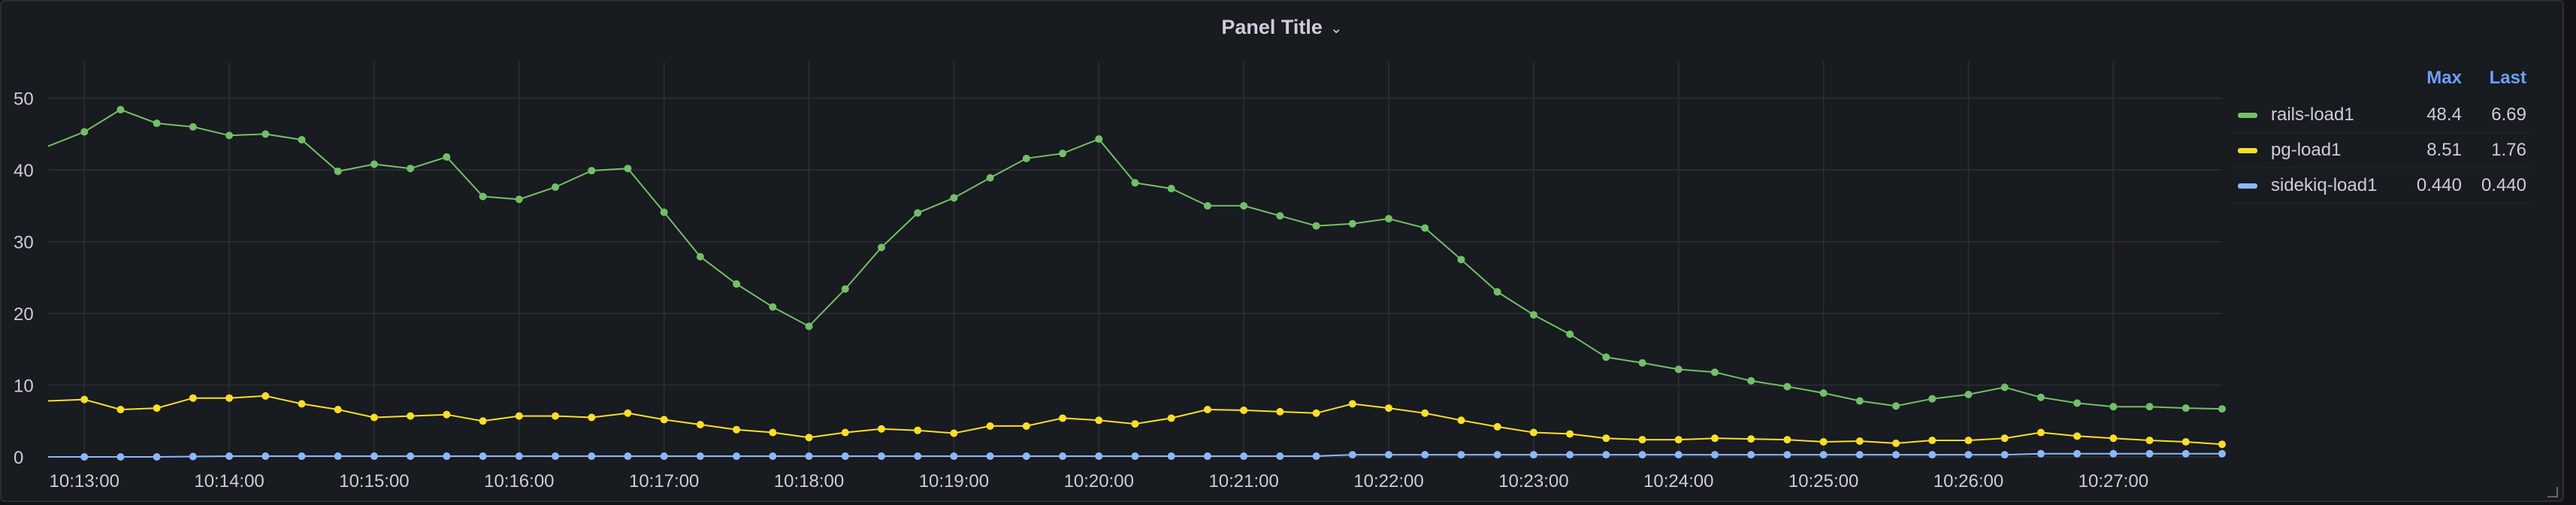  Describe the element at coordinates (1678, 481) in the screenshot. I see `x-tick-label: 10:24:00` at that location.